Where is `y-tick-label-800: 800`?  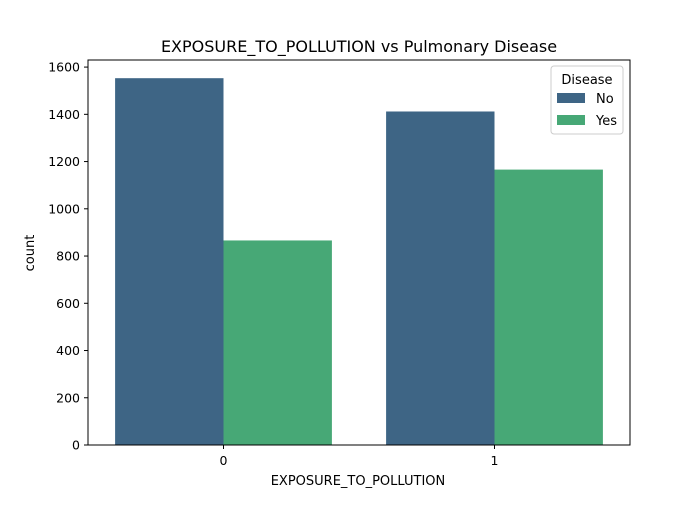 y-tick-label-800: 800 is located at coordinates (68, 256).